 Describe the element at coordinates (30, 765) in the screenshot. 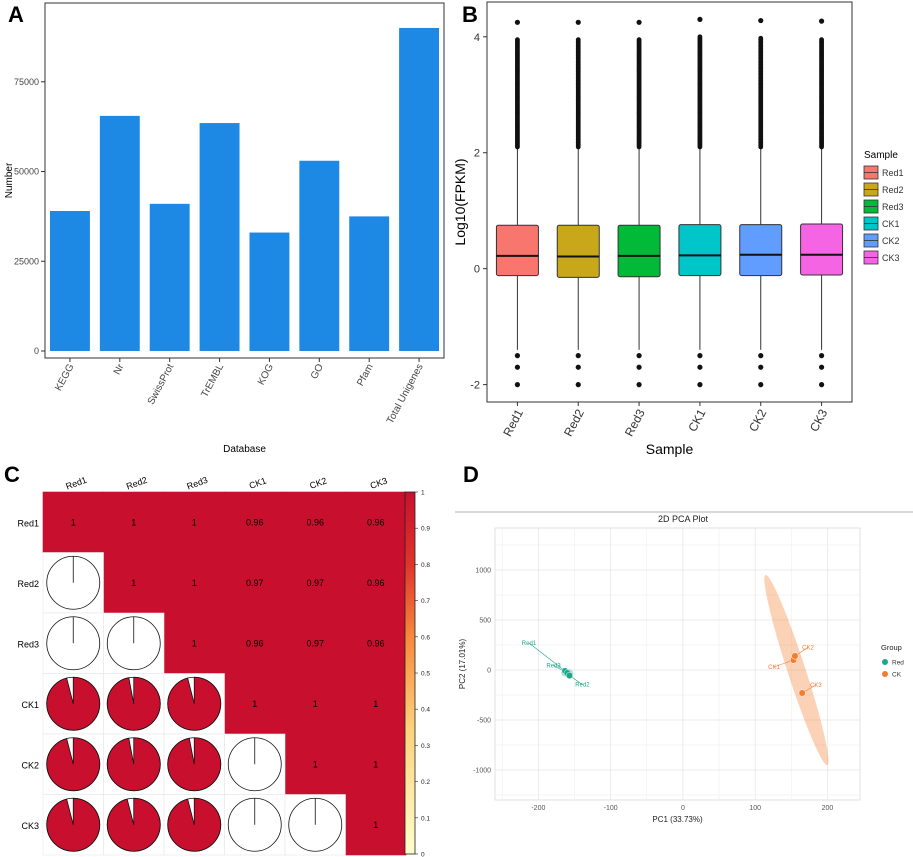

I see `row-label: CK2` at that location.